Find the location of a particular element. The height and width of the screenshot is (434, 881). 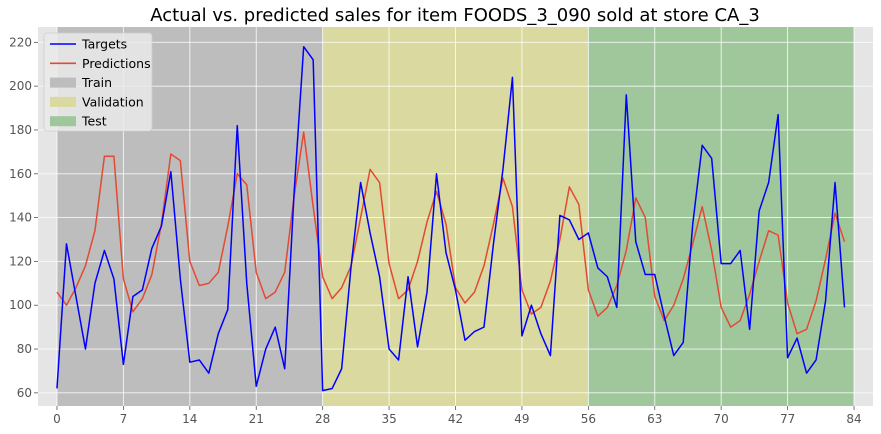

x-axis-ticks: 0 7 14 21 28 35 42 49 56 63 70 77 84 is located at coordinates (457, 416).